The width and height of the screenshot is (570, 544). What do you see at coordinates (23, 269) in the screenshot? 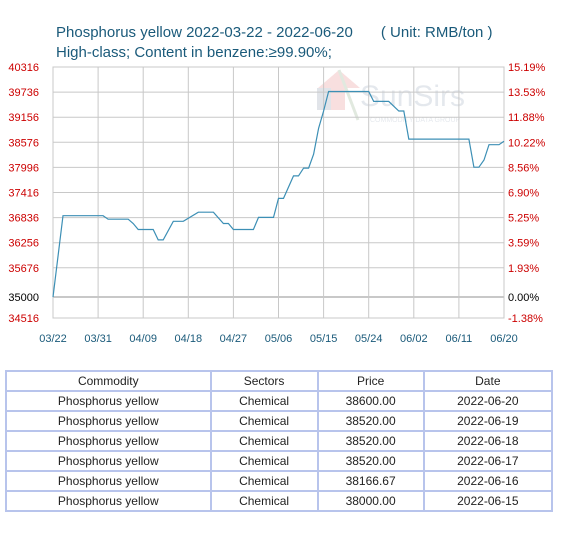
I see `y-tick-label-left: 35676` at bounding box center [23, 269].